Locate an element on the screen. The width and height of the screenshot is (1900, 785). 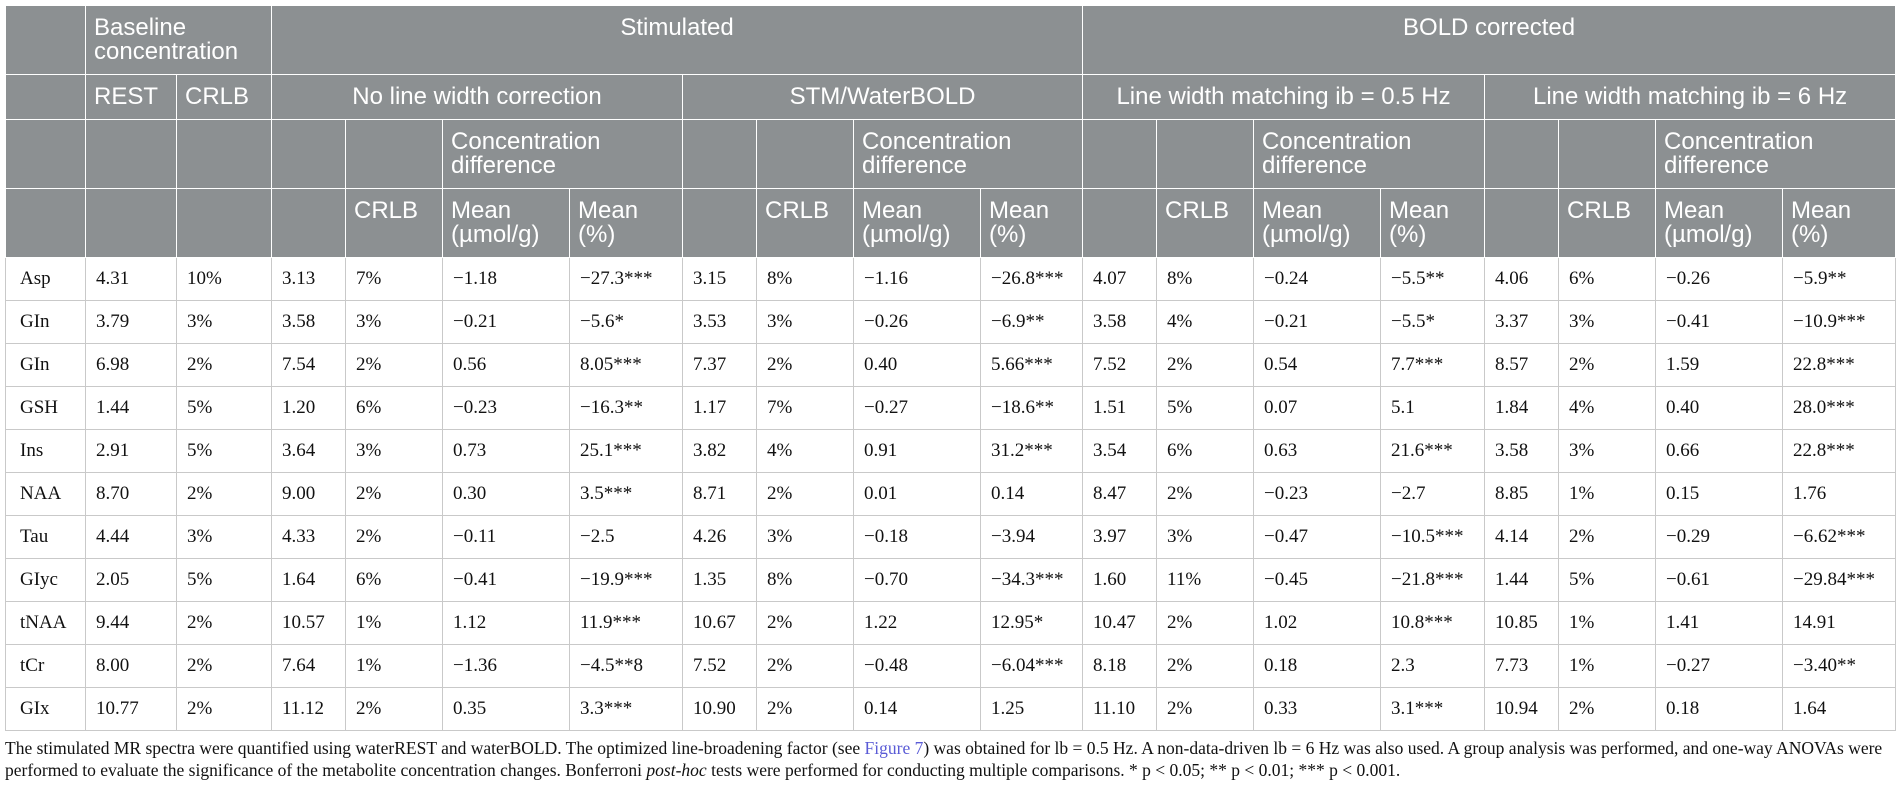
table-cell: 4.14 is located at coordinates (1522, 537).